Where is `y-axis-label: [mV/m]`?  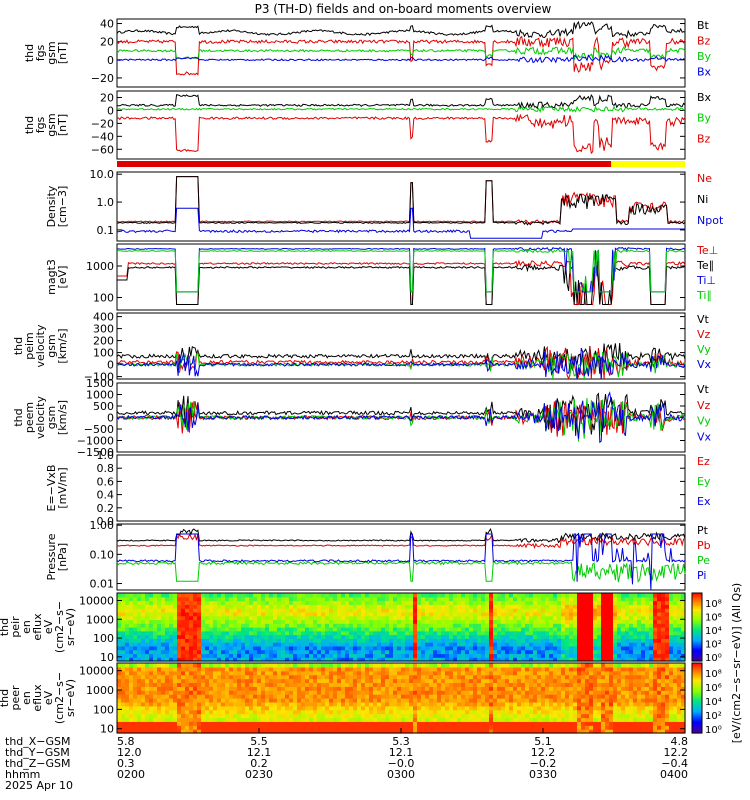 y-axis-label: [mV/m] is located at coordinates (62, 487).